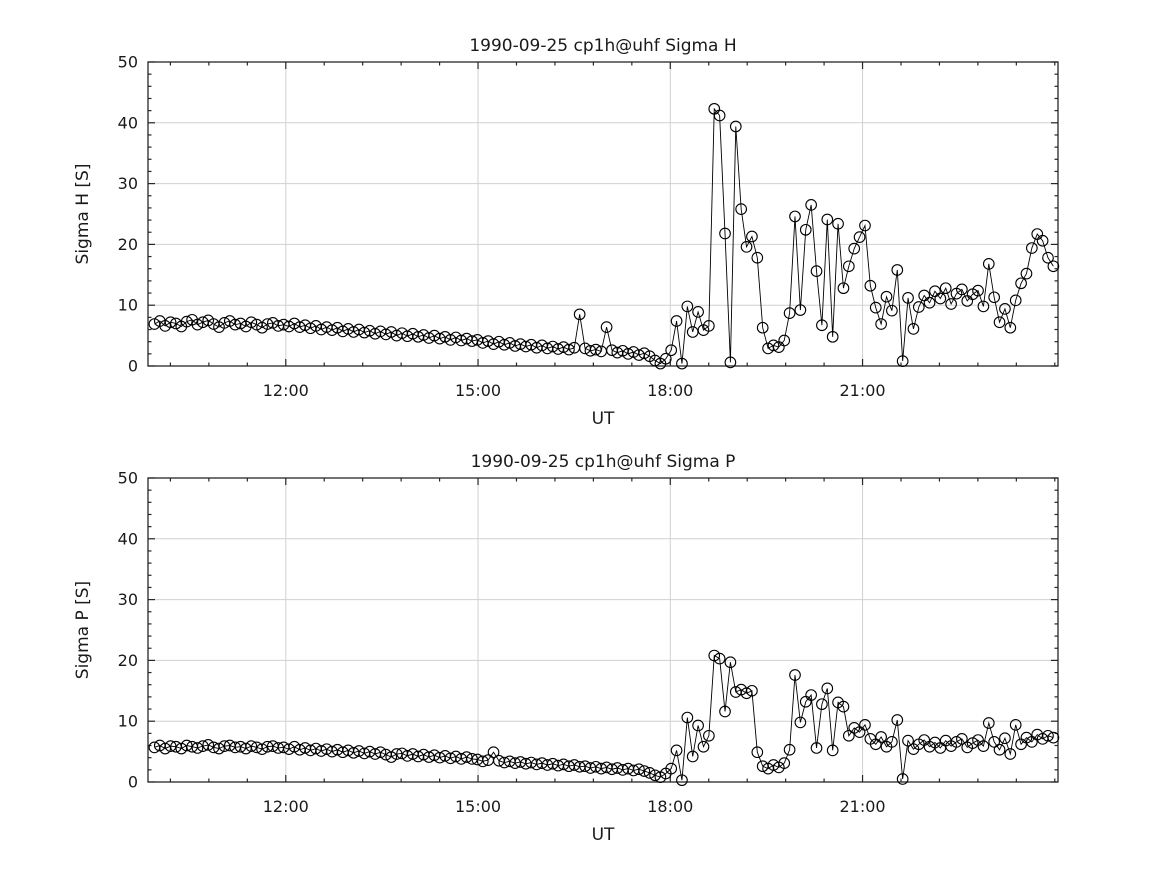 The height and width of the screenshot is (875, 1167). Describe the element at coordinates (603, 419) in the screenshot. I see `x-axis-label: UT` at that location.